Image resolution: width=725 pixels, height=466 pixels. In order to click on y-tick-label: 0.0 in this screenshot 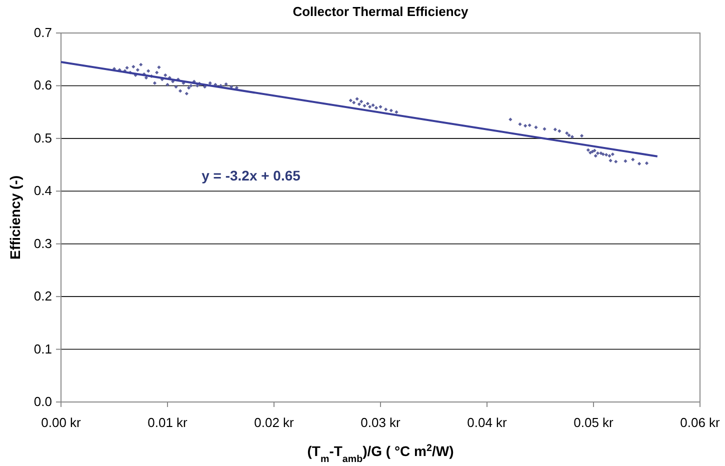, I will do `click(43, 401)`.